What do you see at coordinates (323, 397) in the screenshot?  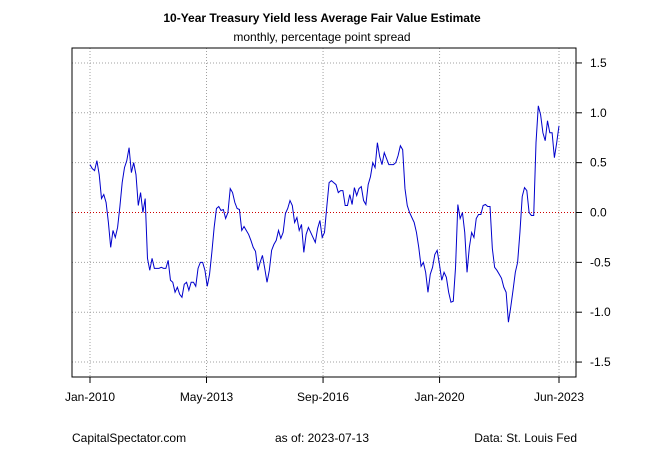 I see `x-tick-label-2: Sep-2016` at bounding box center [323, 397].